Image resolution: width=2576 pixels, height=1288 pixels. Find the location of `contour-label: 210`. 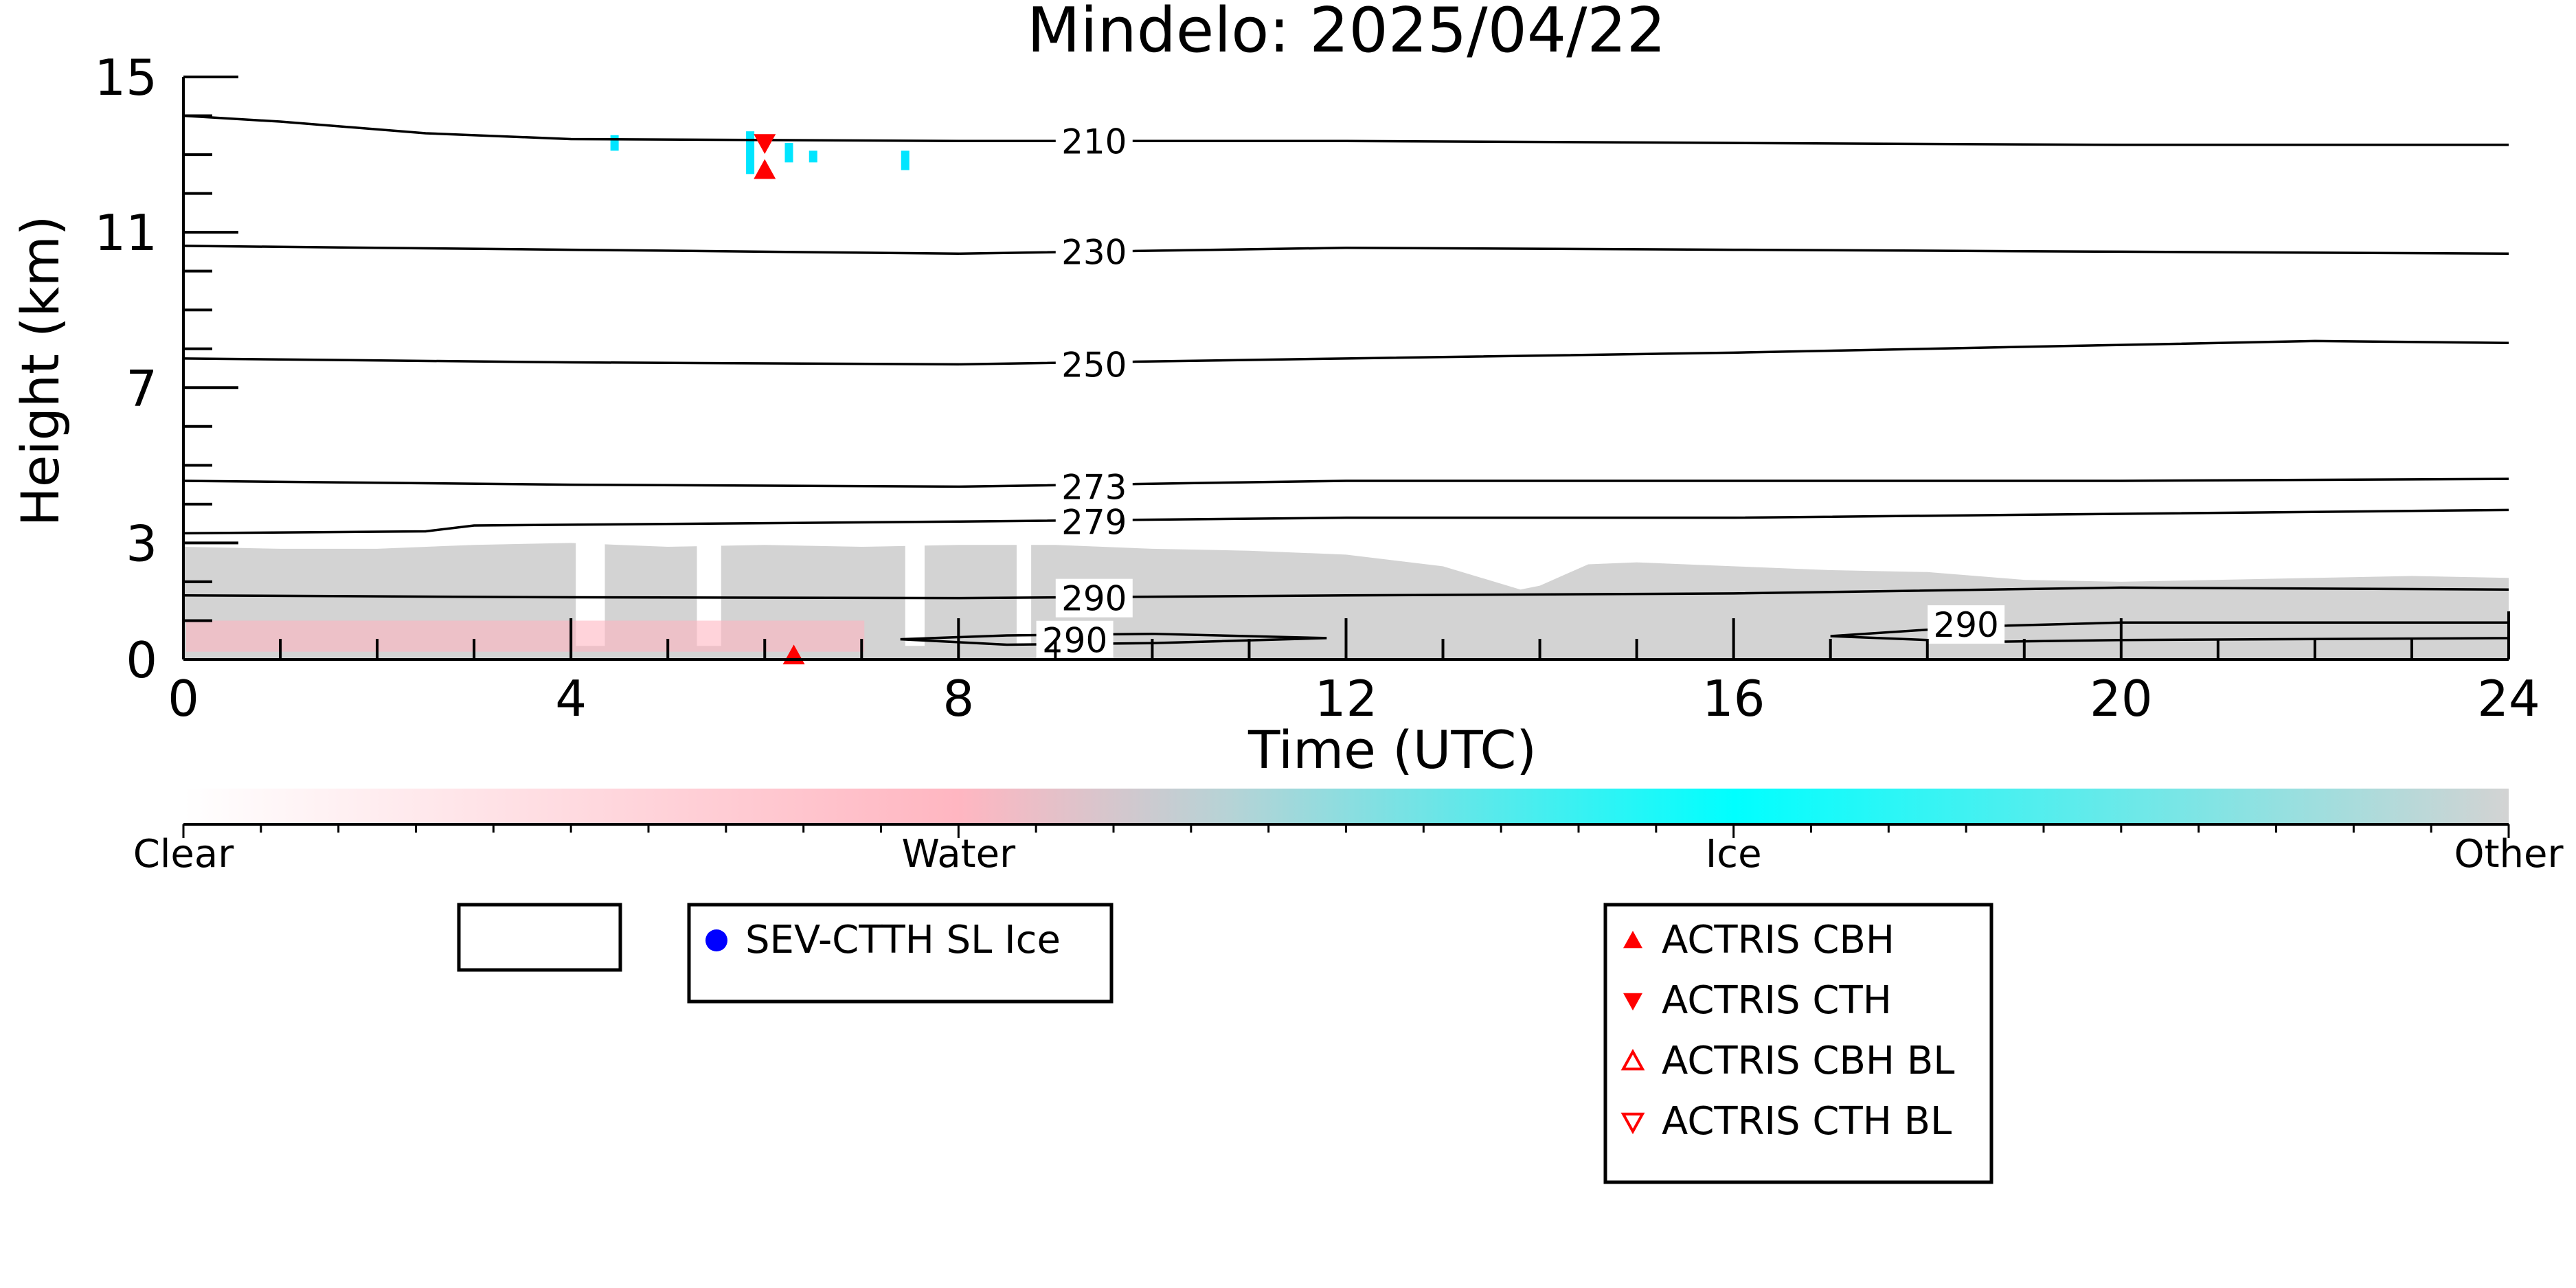

contour-label: 210 is located at coordinates (1094, 141).